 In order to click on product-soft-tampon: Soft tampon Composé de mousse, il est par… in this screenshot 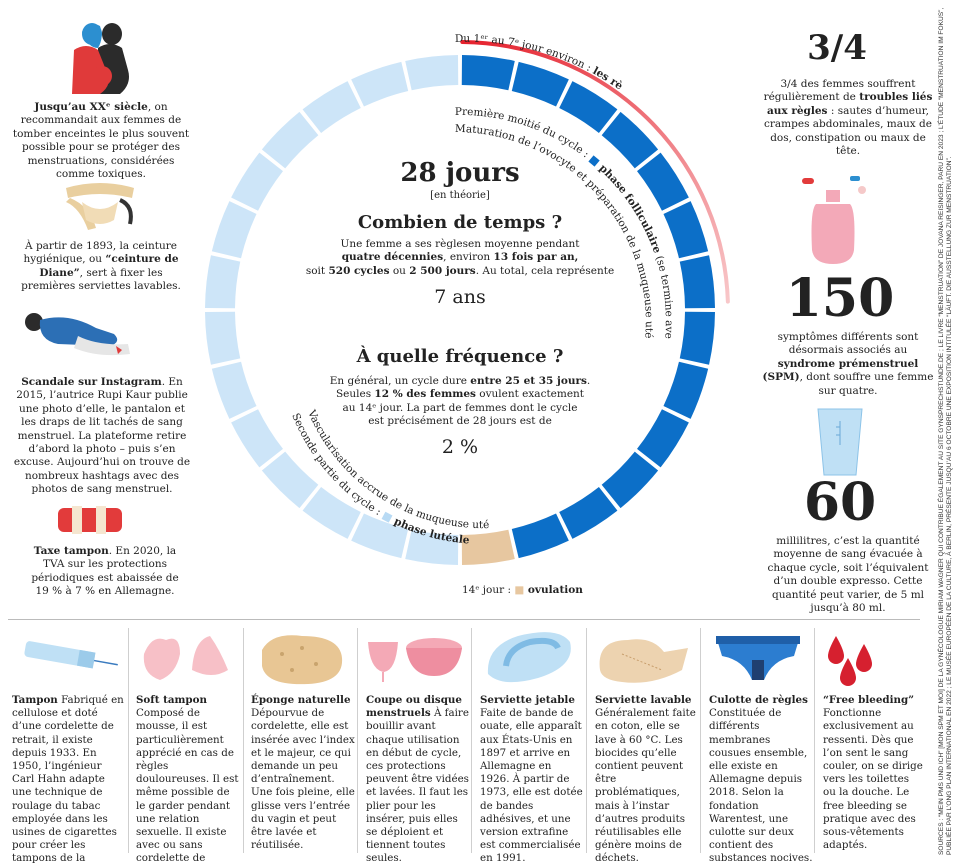, I will do `click(187, 779)`.